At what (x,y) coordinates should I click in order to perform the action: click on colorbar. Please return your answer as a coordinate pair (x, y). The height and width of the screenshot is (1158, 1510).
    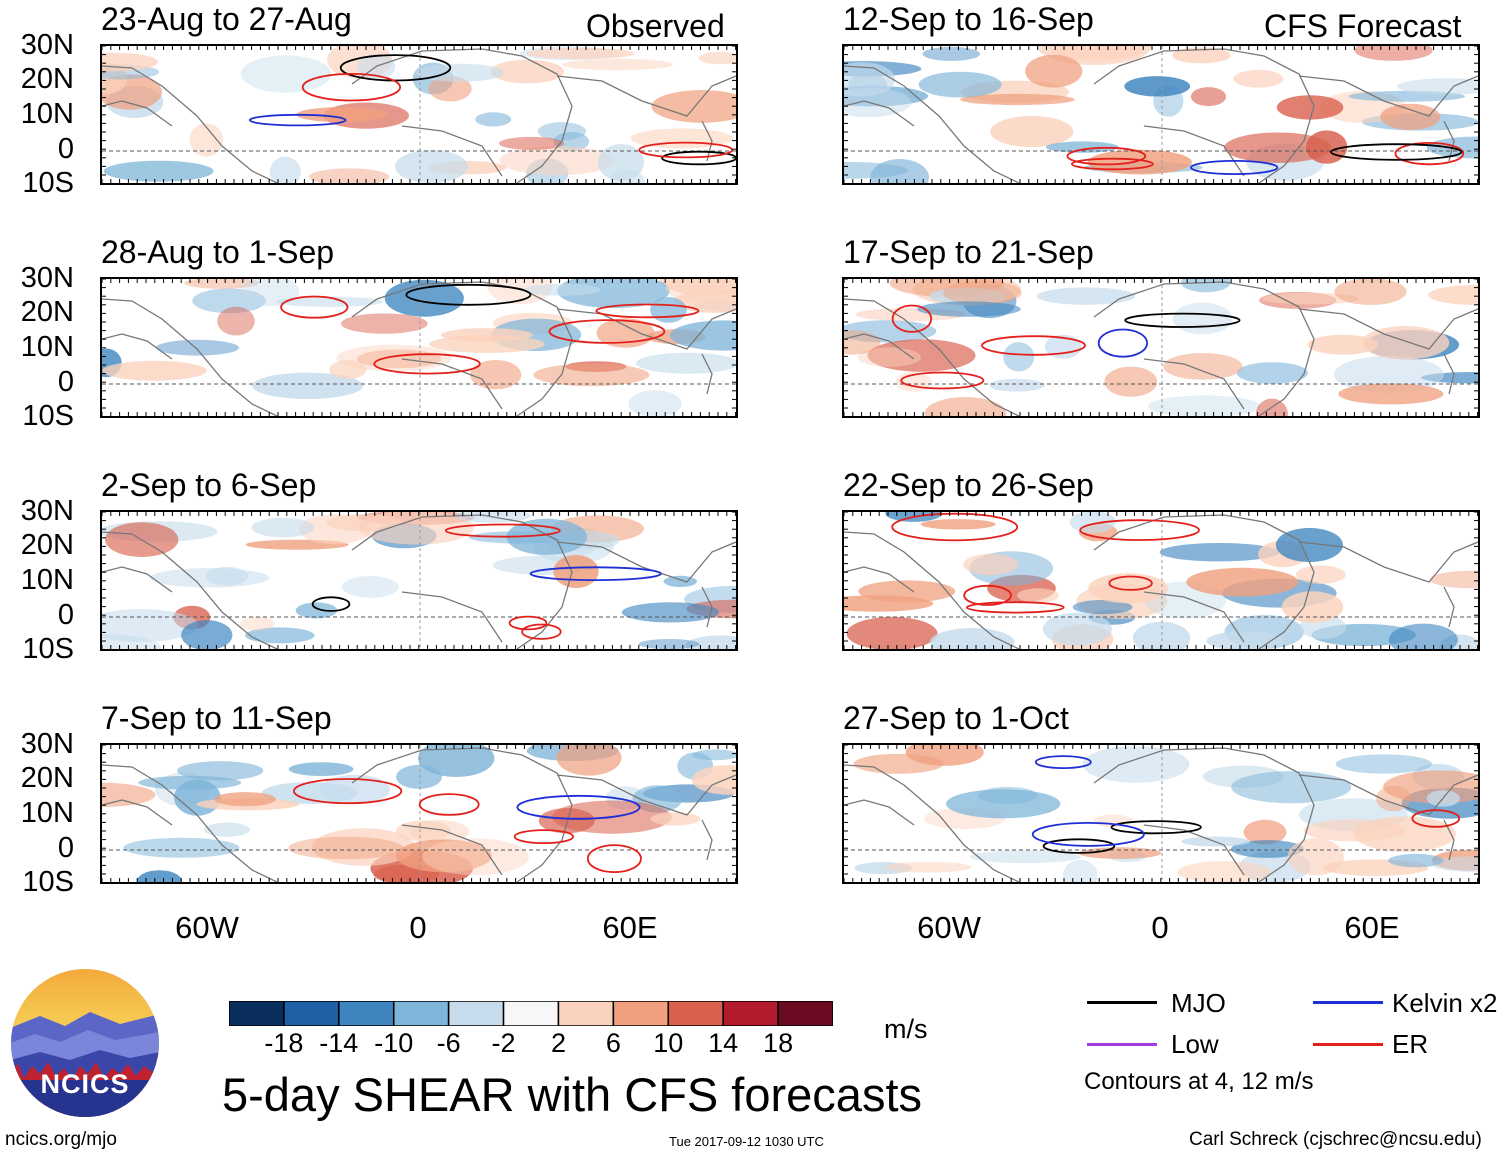
    Looking at the image, I should click on (531, 1013).